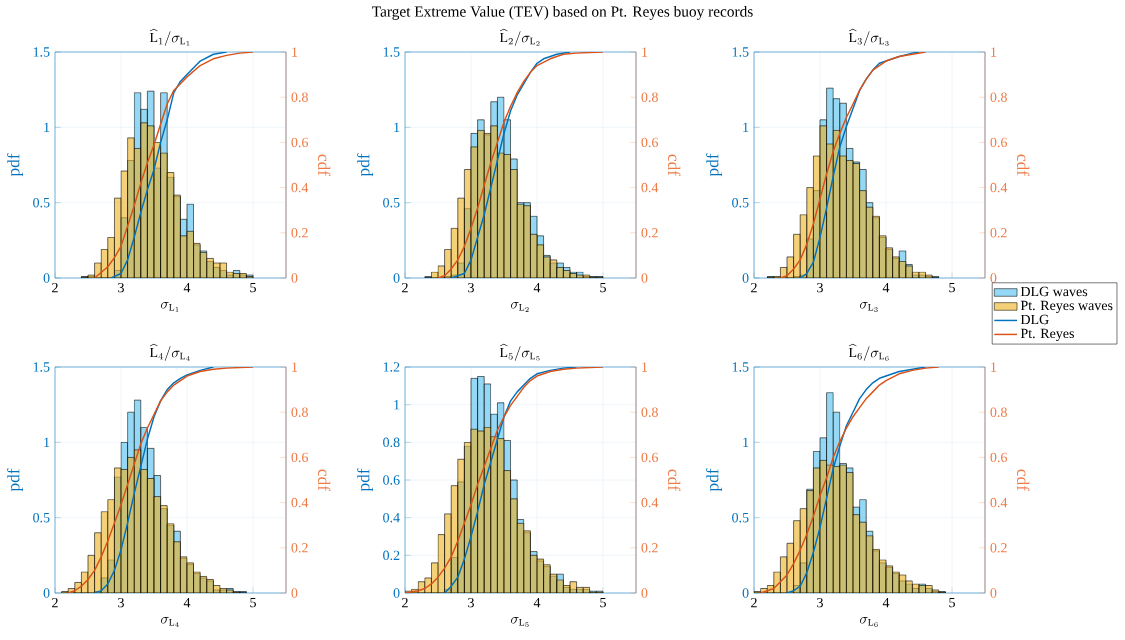 This screenshot has height=640, width=1125. Describe the element at coordinates (868, 306) in the screenshot. I see `x-axis-title: $\sigma_{\mathrm{L}_3}$` at that location.